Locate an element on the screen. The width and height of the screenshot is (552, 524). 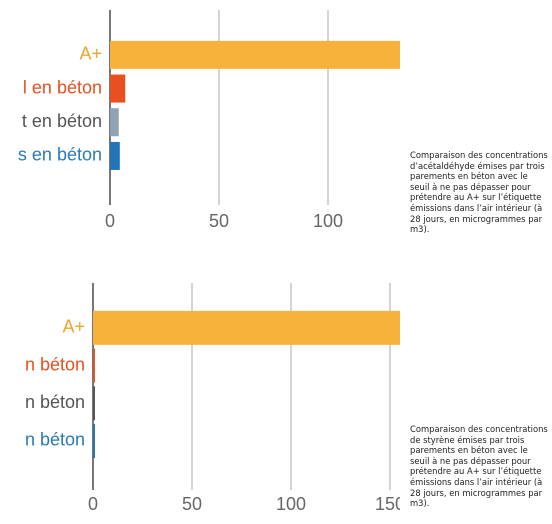
y-tick-label: l en béton is located at coordinates (62, 87).